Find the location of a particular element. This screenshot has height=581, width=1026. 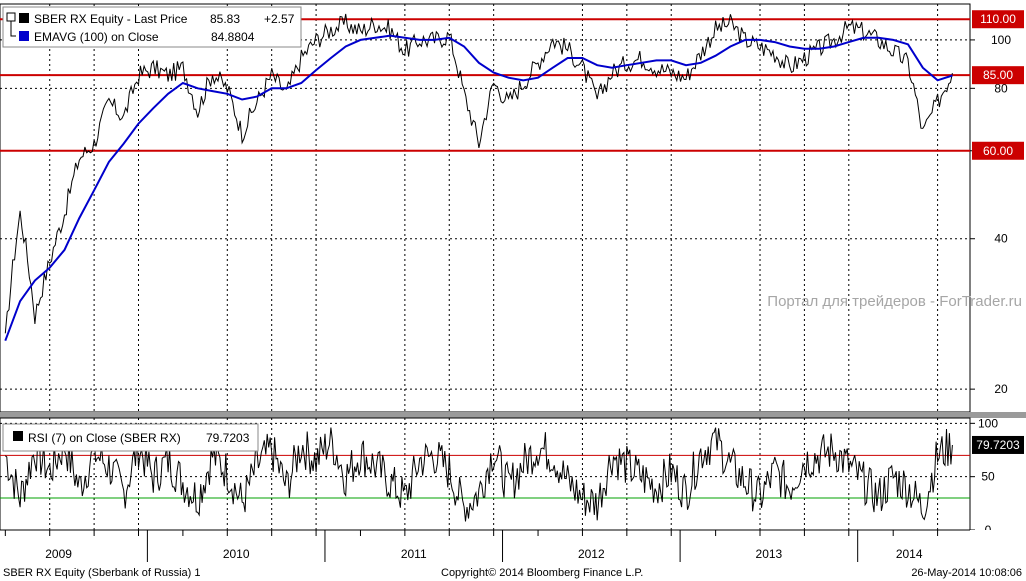

x-tick-label: 2009 is located at coordinates (58, 554).